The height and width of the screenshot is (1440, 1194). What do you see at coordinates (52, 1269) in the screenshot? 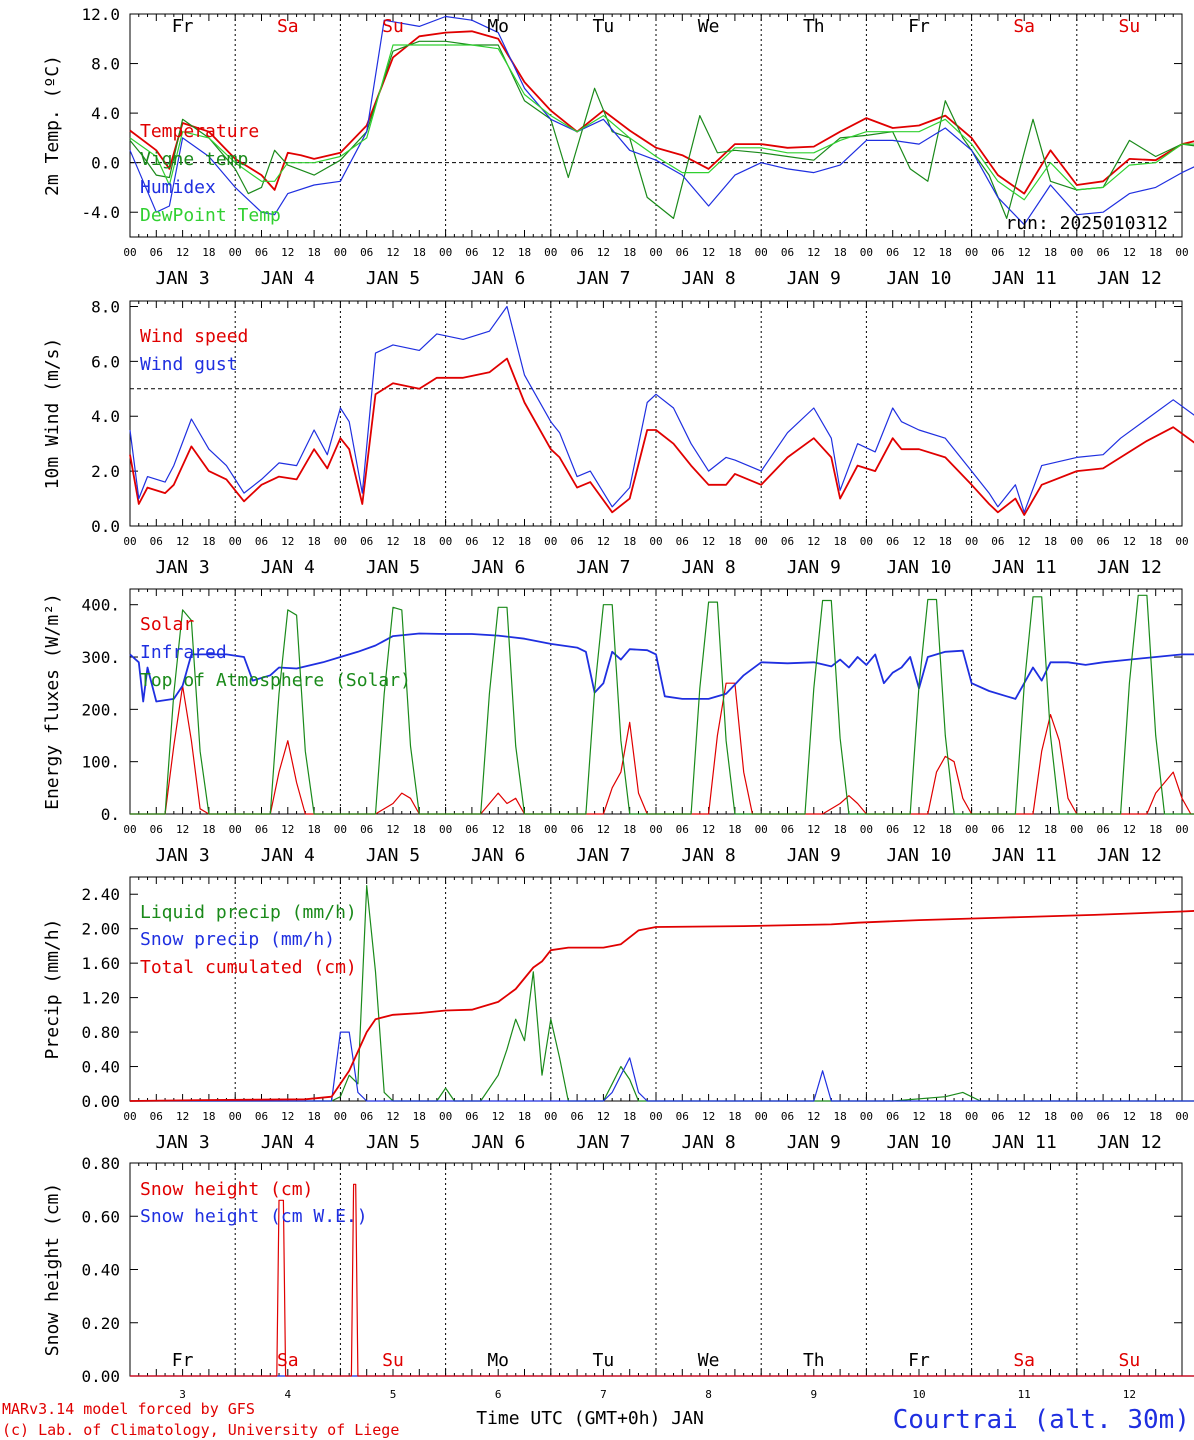
I see `y-axis-label: Snow height (cm)` at bounding box center [52, 1269].